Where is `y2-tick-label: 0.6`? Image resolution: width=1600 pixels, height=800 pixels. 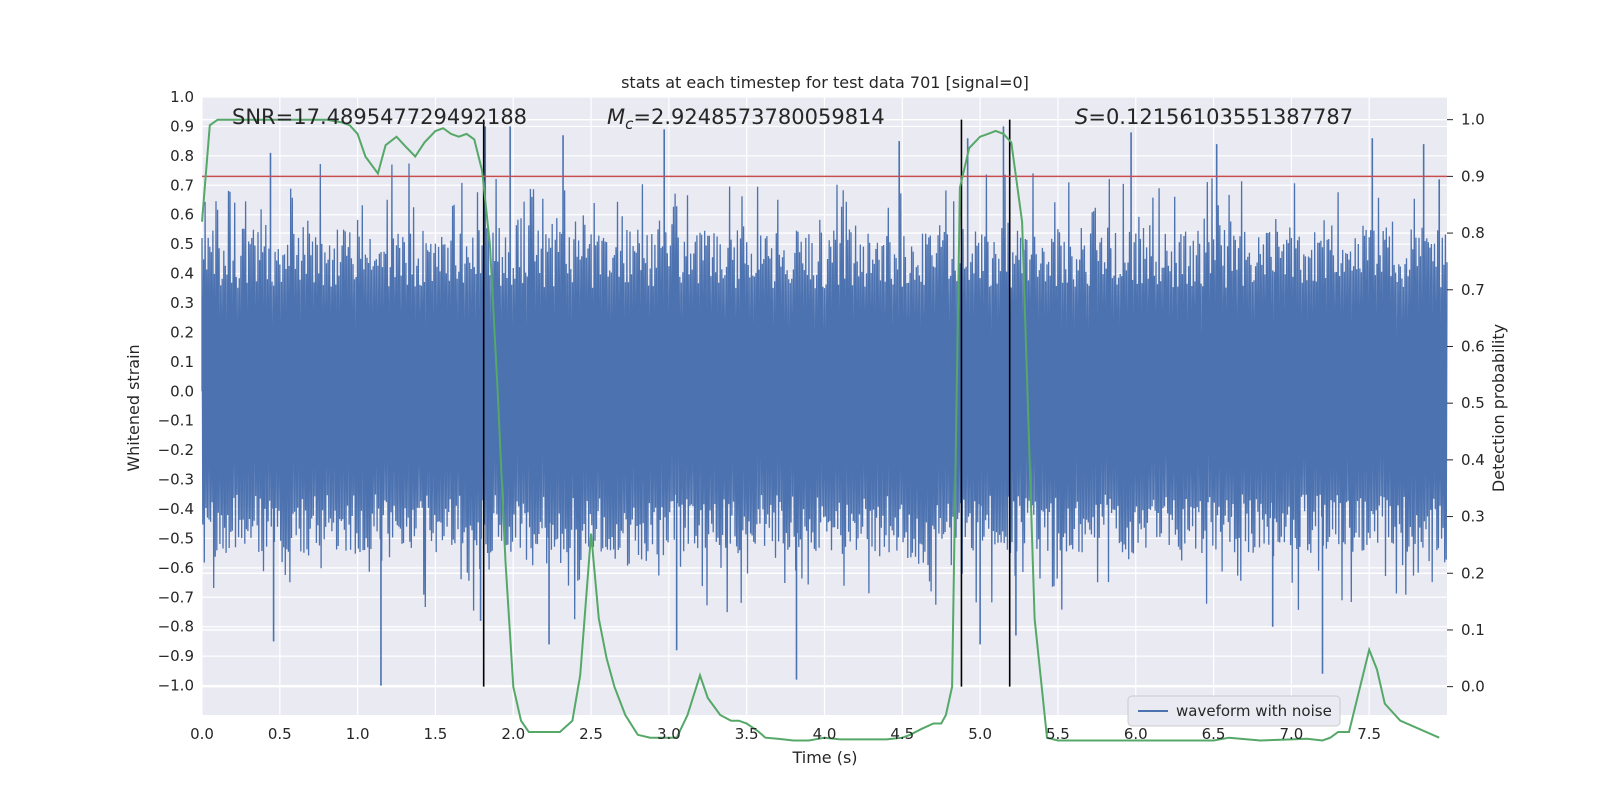 y2-tick-label: 0.6 is located at coordinates (1473, 346).